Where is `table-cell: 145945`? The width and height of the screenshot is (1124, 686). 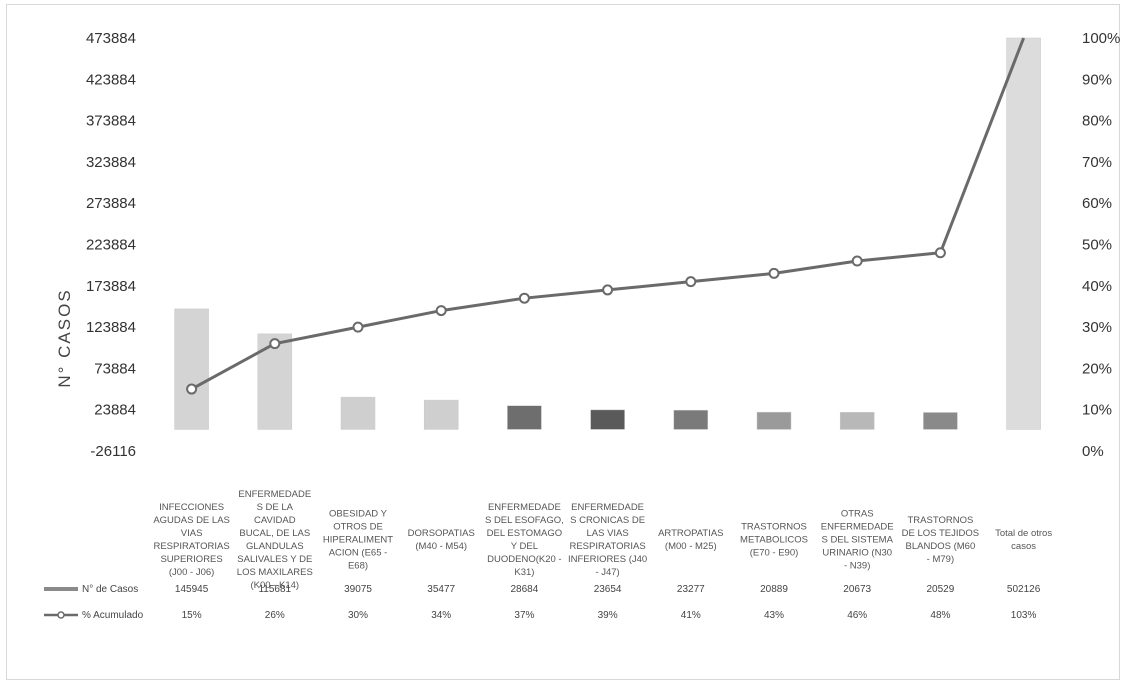
table-cell: 145945 is located at coordinates (192, 589).